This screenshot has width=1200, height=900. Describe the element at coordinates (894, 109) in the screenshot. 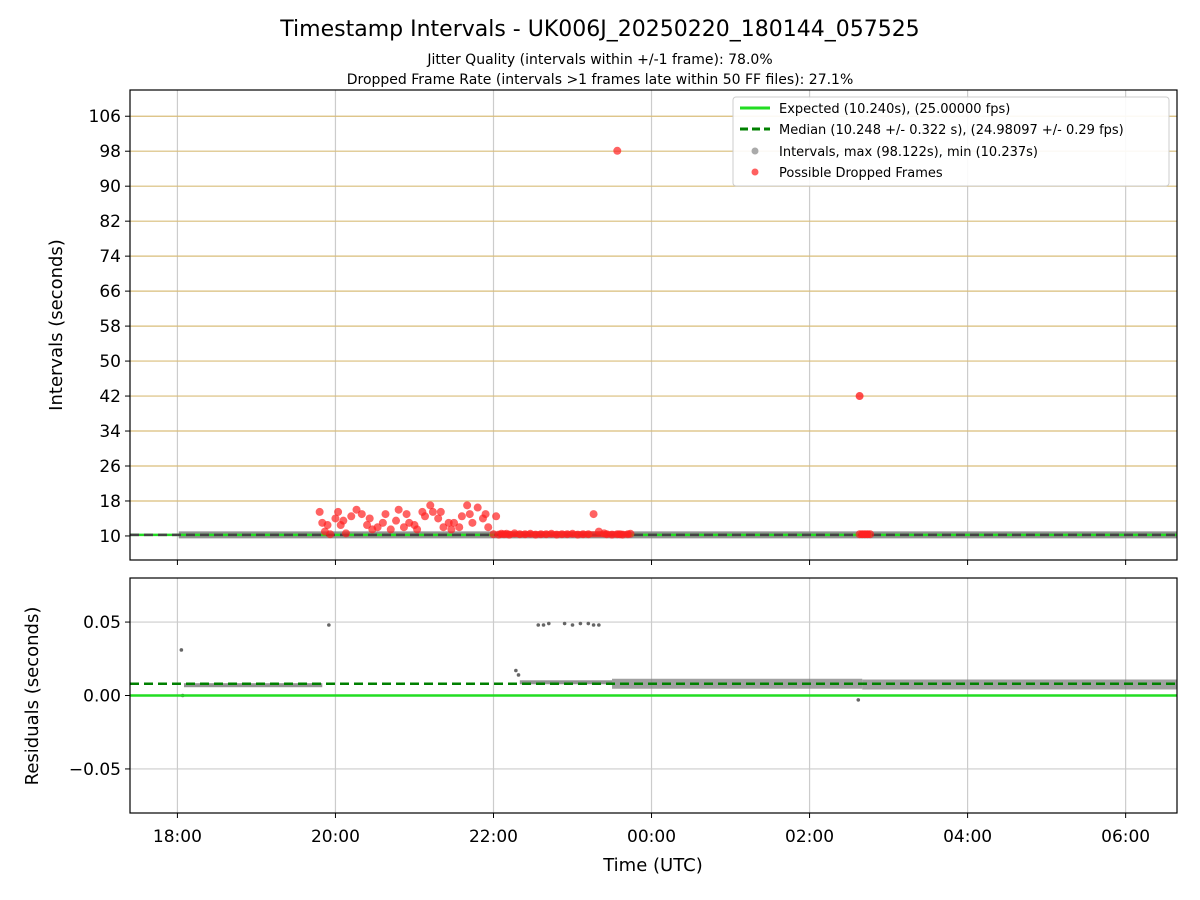

I see `legend-expected-label: Expected (10.240s), (25.00000 fps)` at that location.